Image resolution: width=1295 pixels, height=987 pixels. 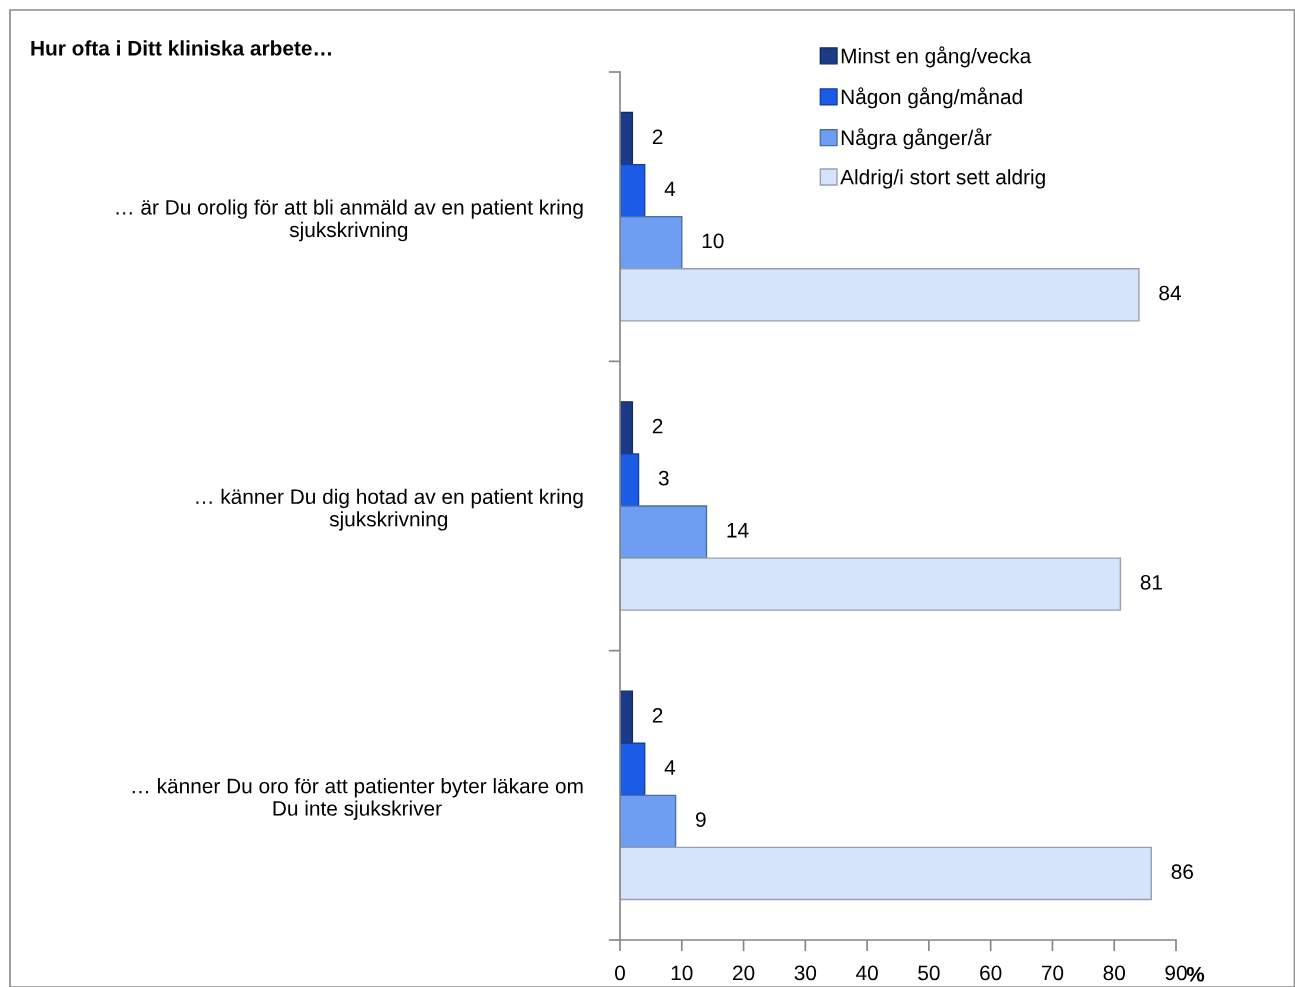 What do you see at coordinates (1052, 973) in the screenshot?
I see `x-tick-label: 70` at bounding box center [1052, 973].